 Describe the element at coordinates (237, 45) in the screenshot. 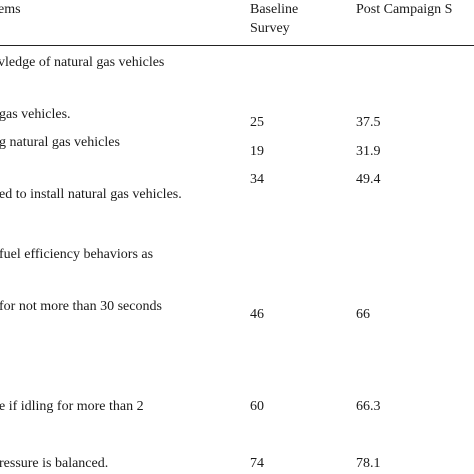

I see `header-rule` at that location.